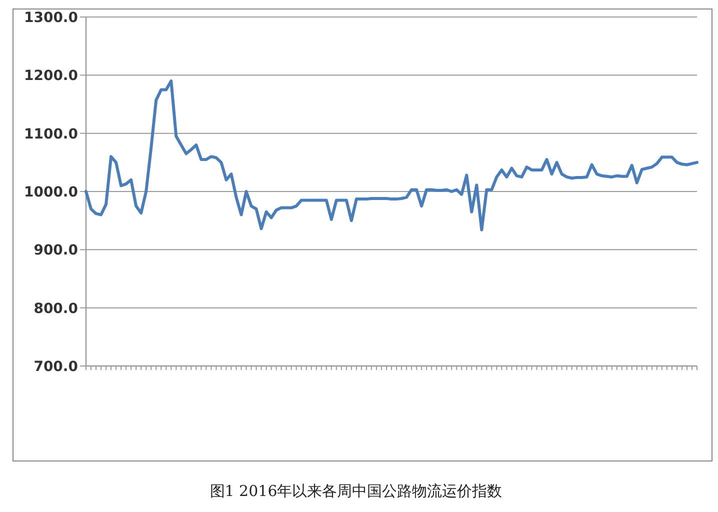 The image size is (718, 512). Describe the element at coordinates (51, 192) in the screenshot. I see `y-tick-label: 1000.0` at that location.